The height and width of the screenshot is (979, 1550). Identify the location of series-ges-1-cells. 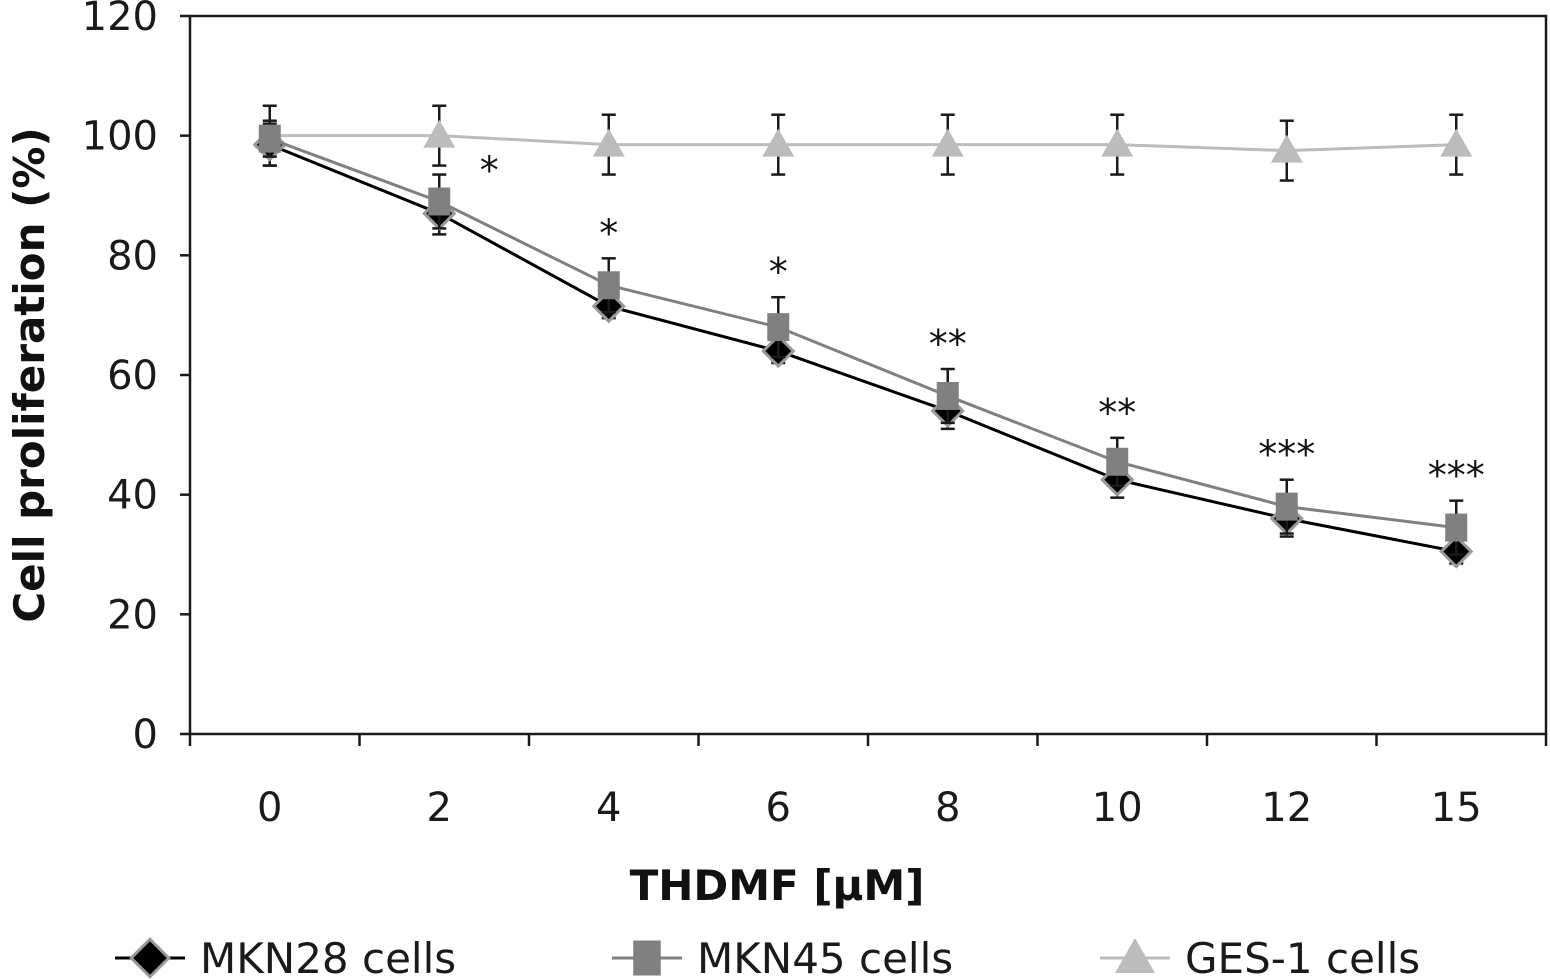
(863, 143).